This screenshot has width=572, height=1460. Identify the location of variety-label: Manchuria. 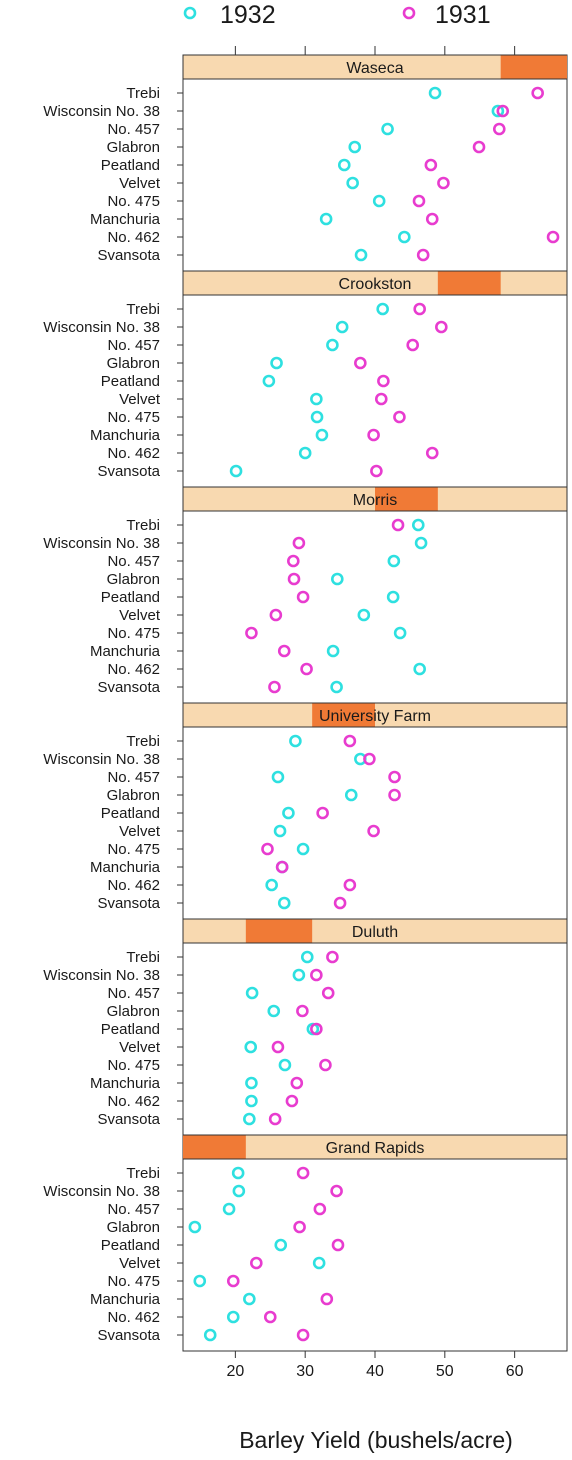
(125, 219).